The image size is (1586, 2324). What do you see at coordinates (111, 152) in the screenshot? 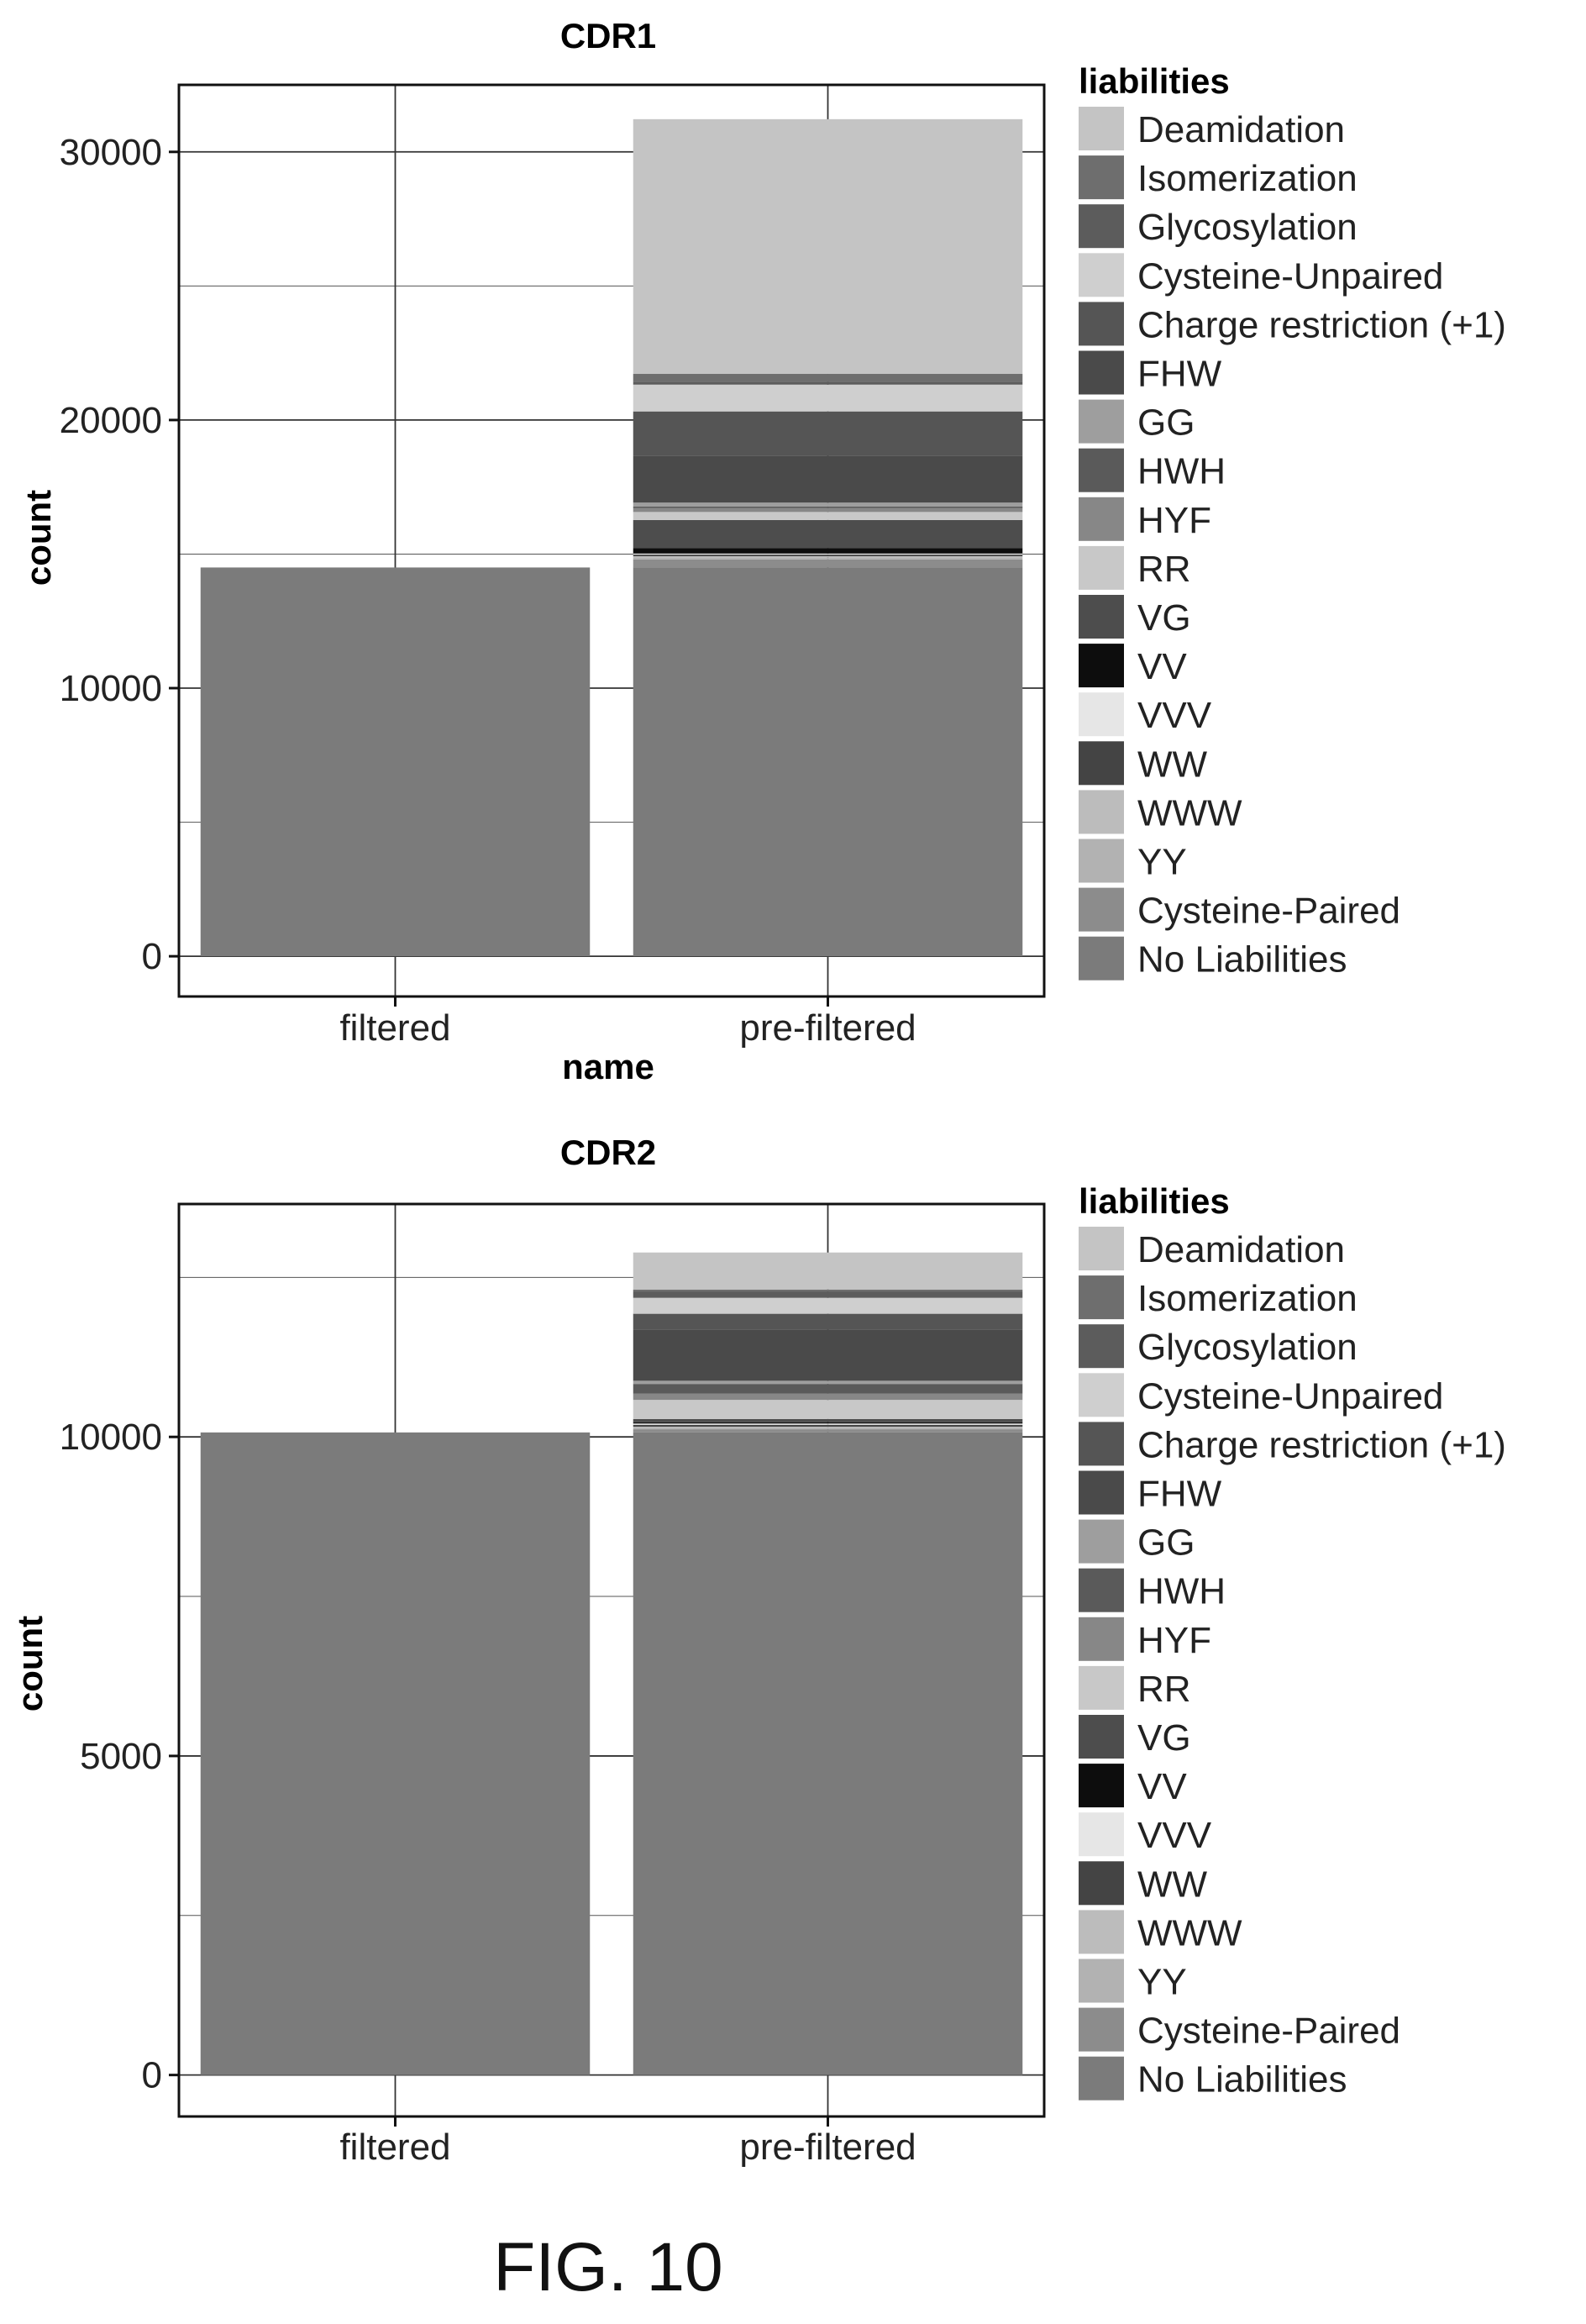
I see `y-tick-label: 30000` at bounding box center [111, 152].